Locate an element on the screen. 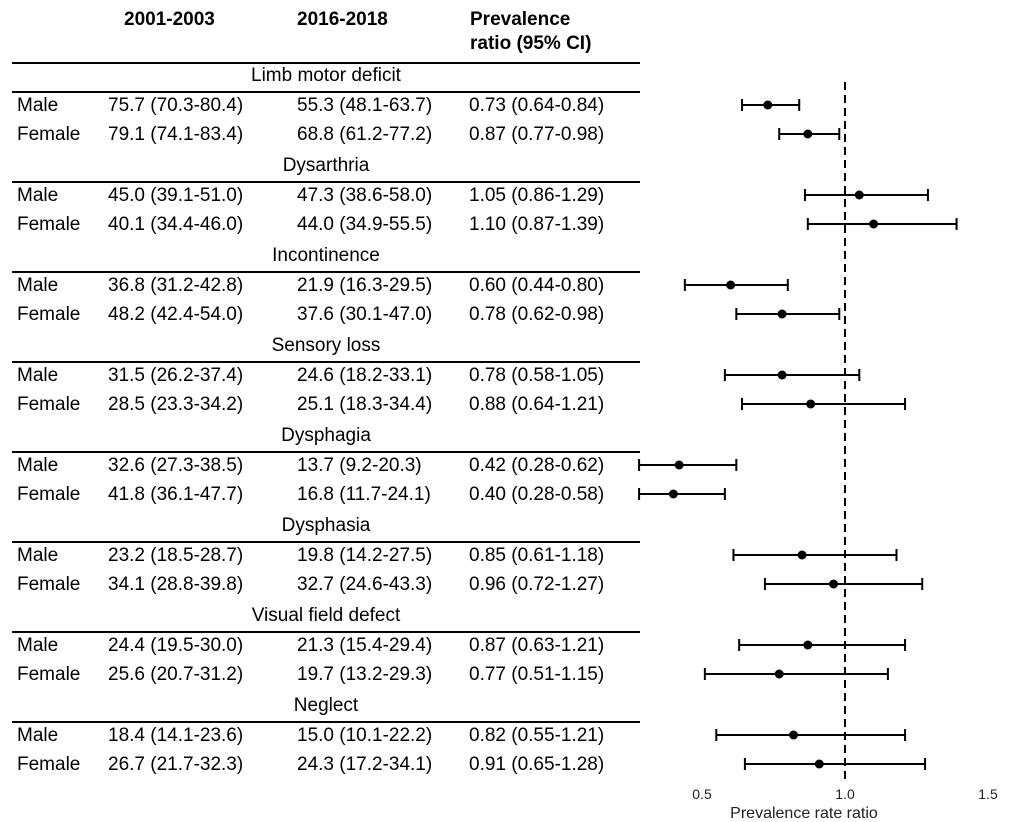  period-2-cell: 37.6 (30.1-47.0) is located at coordinates (365, 314).